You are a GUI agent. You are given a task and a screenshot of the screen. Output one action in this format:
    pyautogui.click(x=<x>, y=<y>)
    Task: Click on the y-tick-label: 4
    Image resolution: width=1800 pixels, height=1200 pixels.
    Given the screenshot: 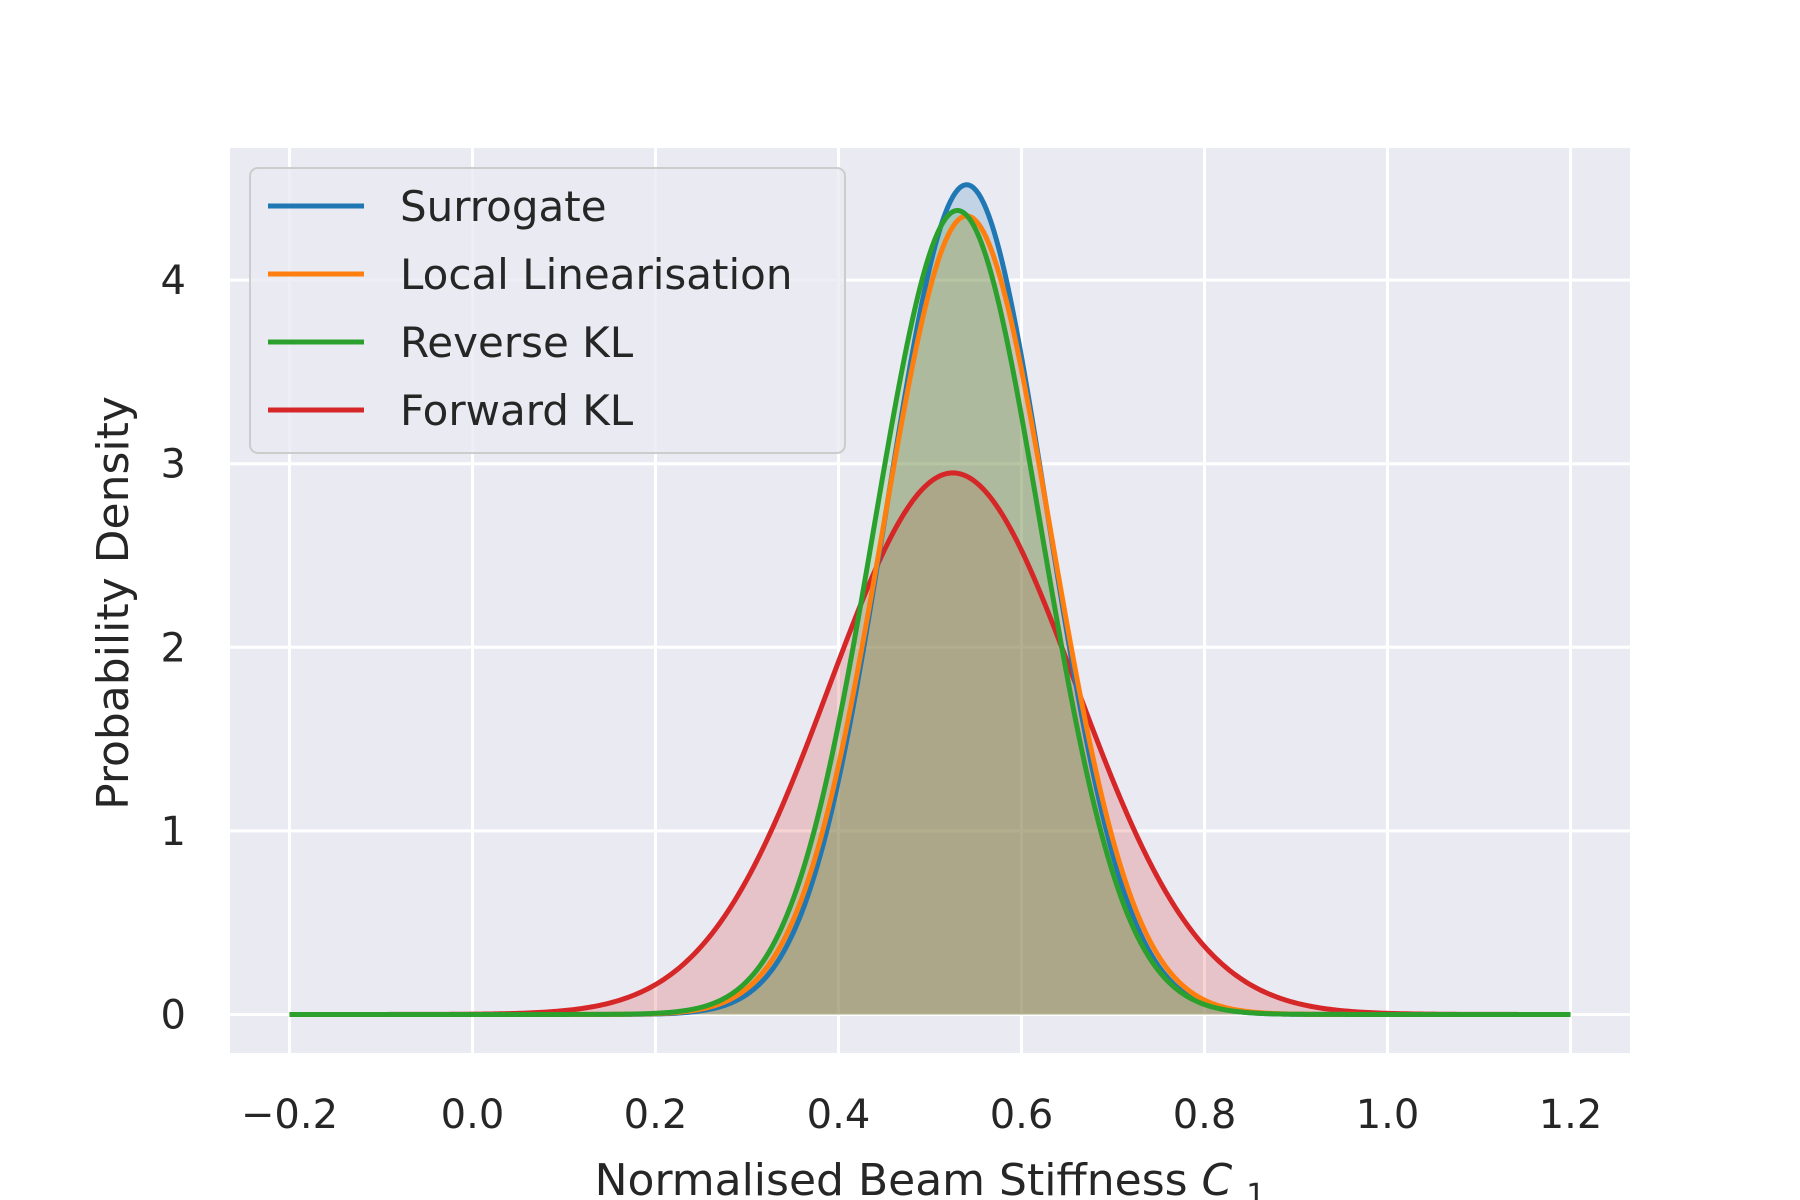 What is the action you would take?
    pyautogui.click(x=173, y=281)
    